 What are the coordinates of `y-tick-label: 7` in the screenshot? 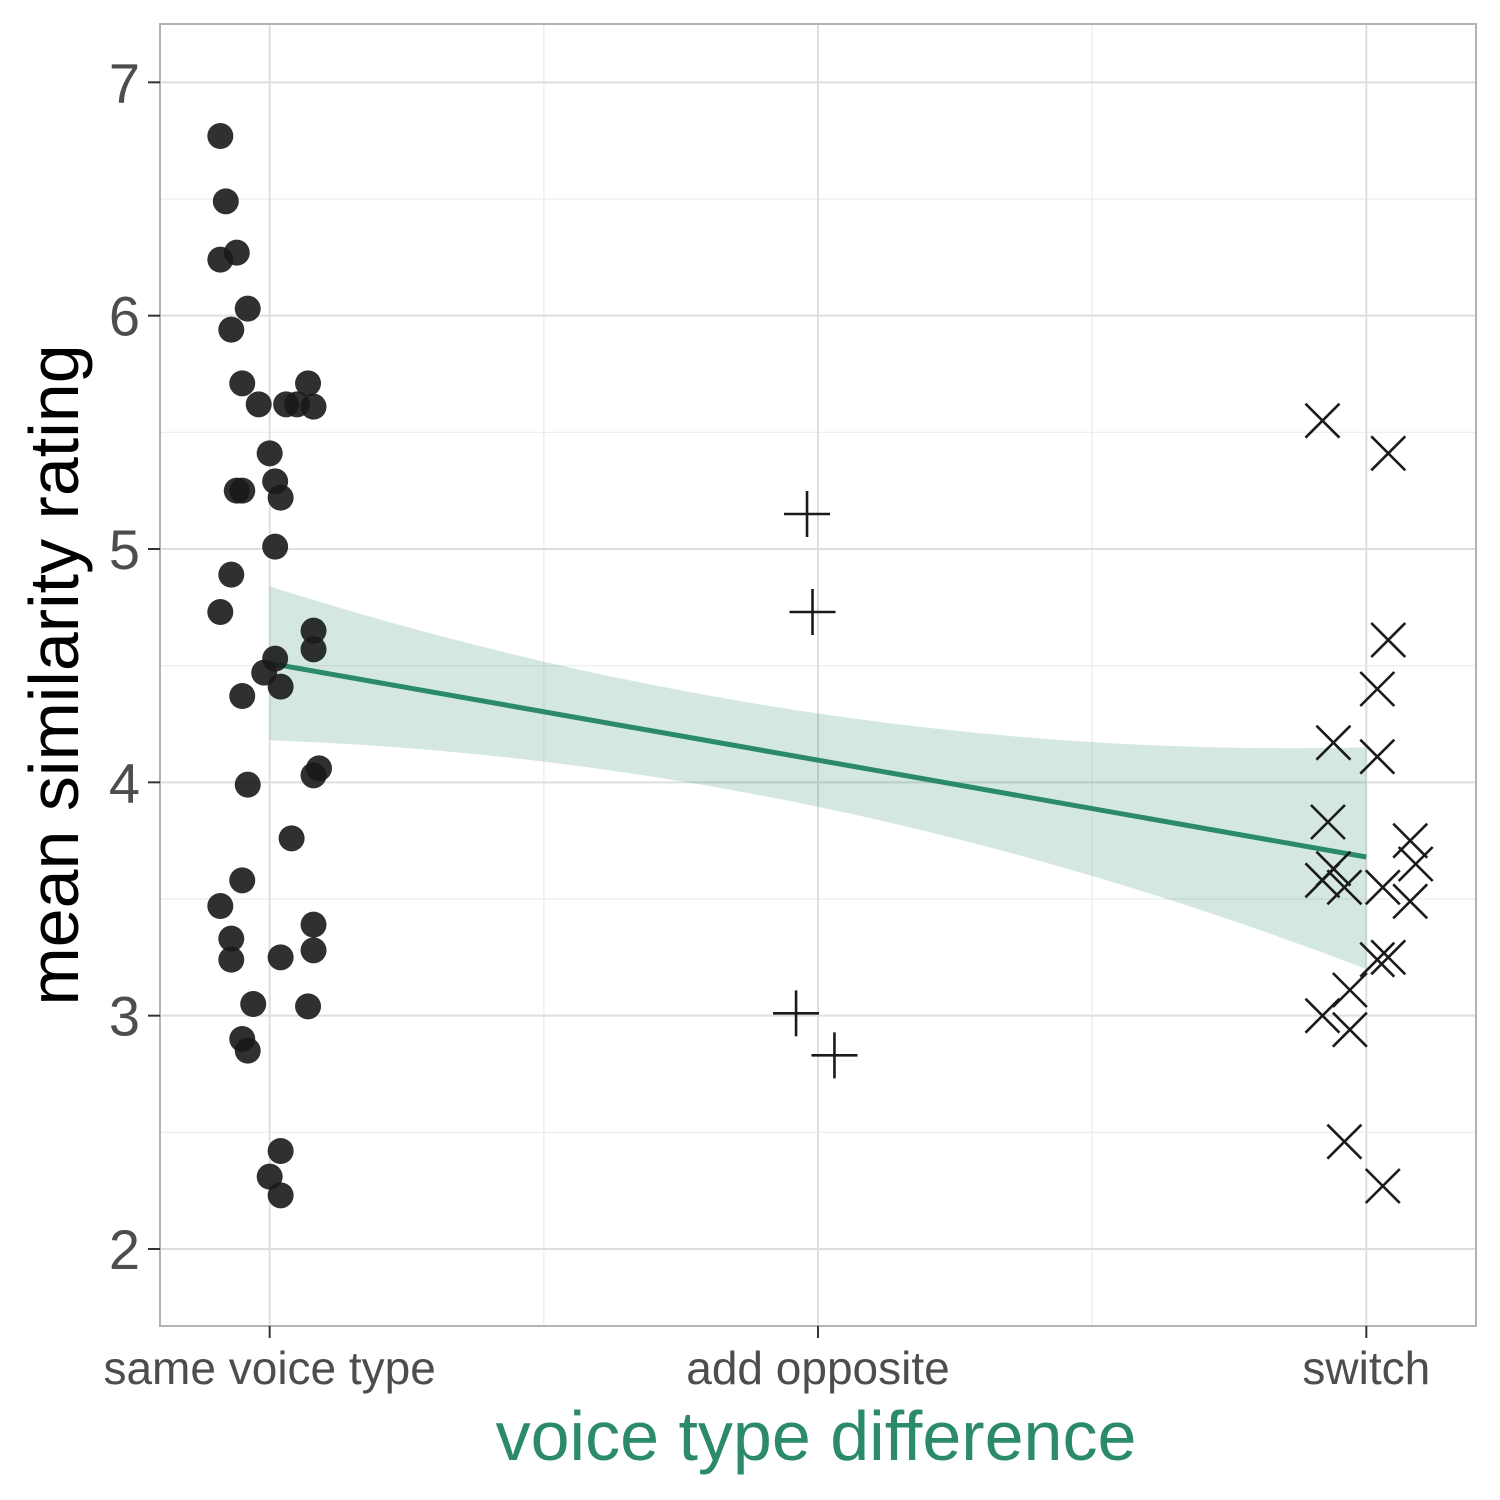 It's located at (124, 82).